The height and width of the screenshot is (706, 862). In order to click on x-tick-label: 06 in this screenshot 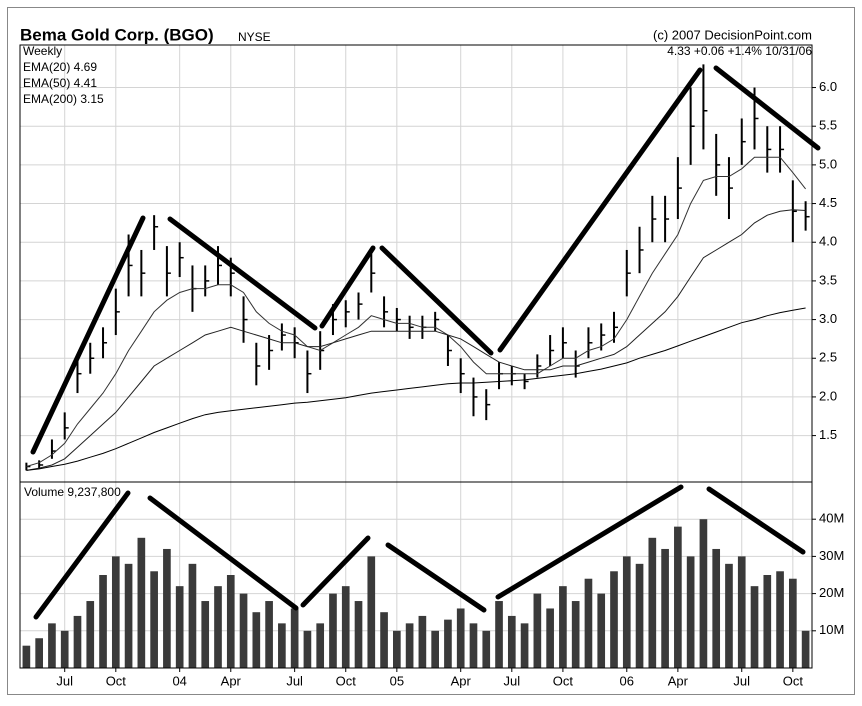, I will do `click(627, 680)`.